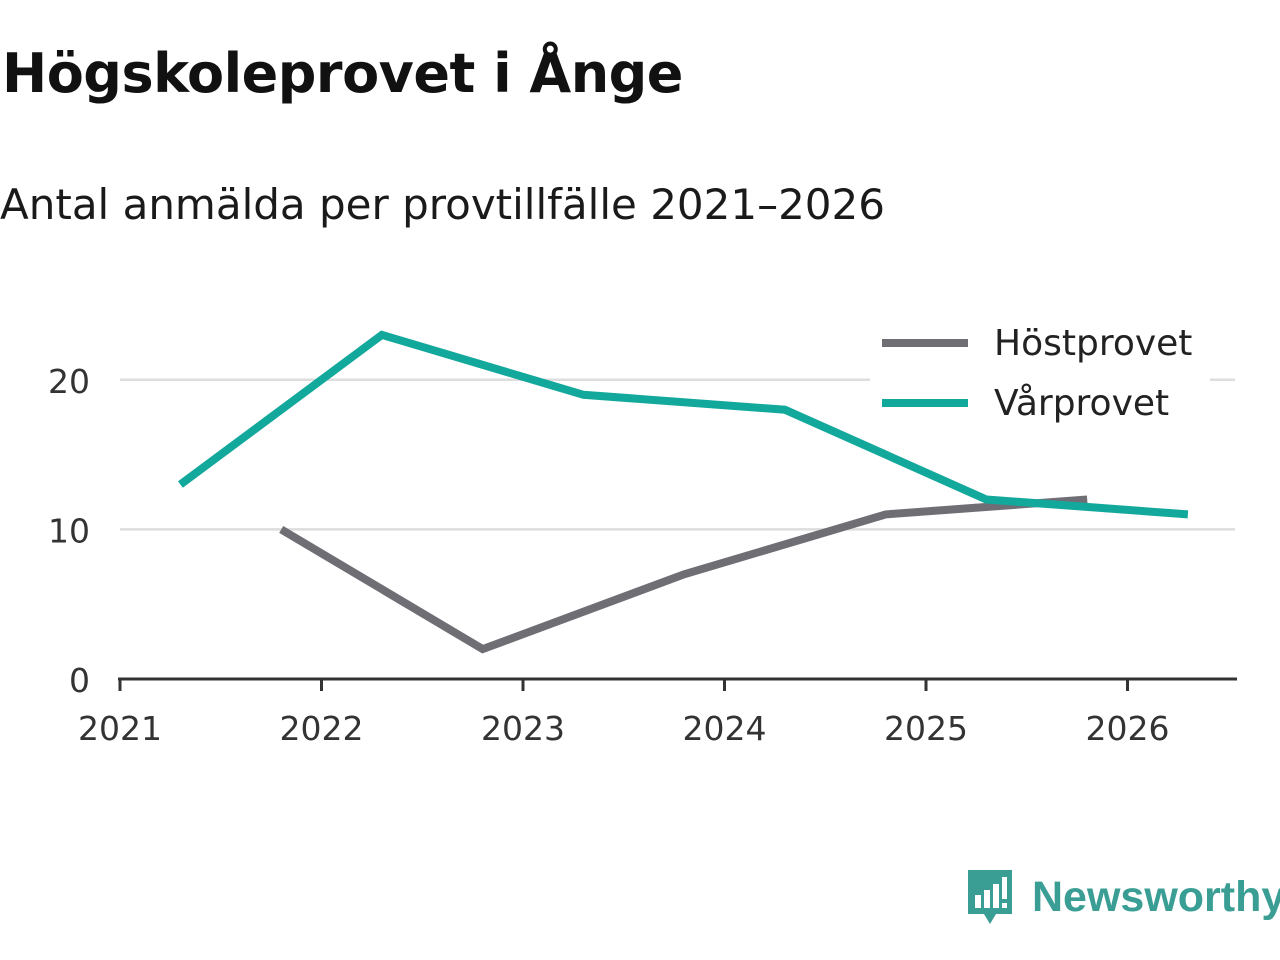  I want to click on brand-logo: Newsworthy, so click(1122, 897).